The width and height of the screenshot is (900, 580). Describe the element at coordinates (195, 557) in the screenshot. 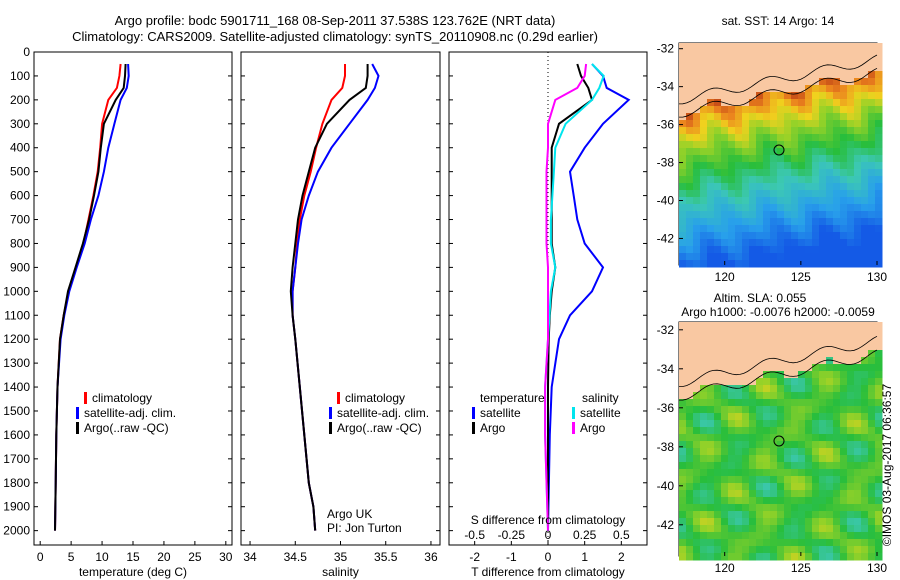

I see `x-tick-label: 25` at that location.